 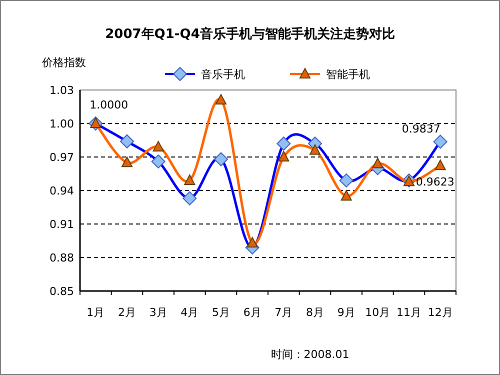 I want to click on y-tick-label: 1.00, so click(x=62, y=124).